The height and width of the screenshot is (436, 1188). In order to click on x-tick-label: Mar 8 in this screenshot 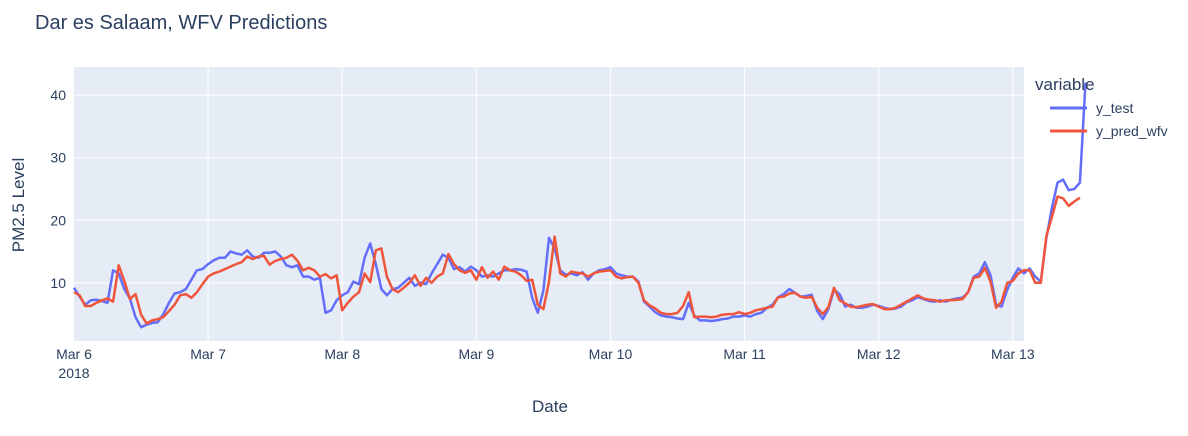, I will do `click(342, 354)`.